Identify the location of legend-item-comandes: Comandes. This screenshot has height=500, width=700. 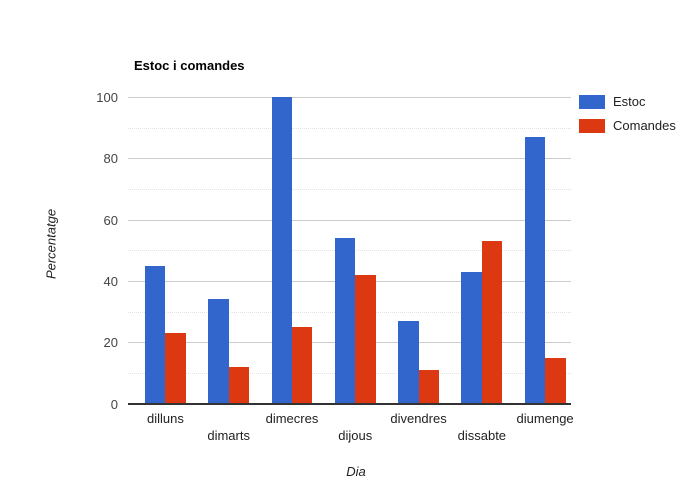
(627, 125).